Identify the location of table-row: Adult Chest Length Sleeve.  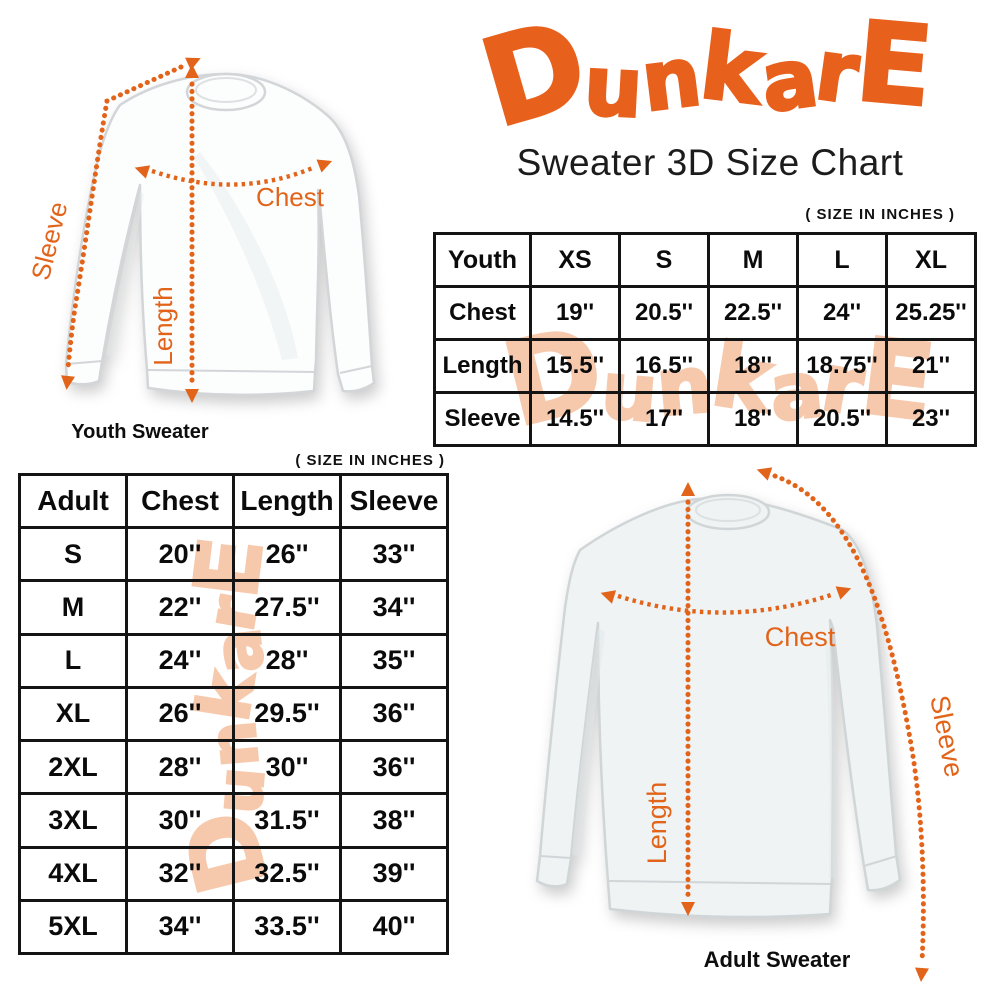
(233, 501).